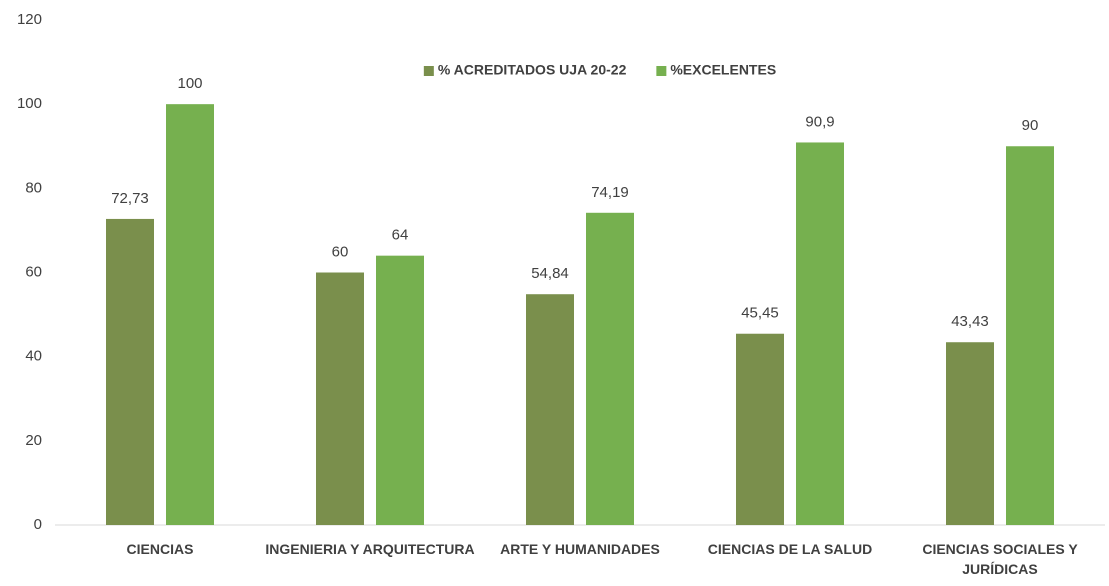 This screenshot has height=586, width=1109. I want to click on data-label: 100, so click(189, 83).